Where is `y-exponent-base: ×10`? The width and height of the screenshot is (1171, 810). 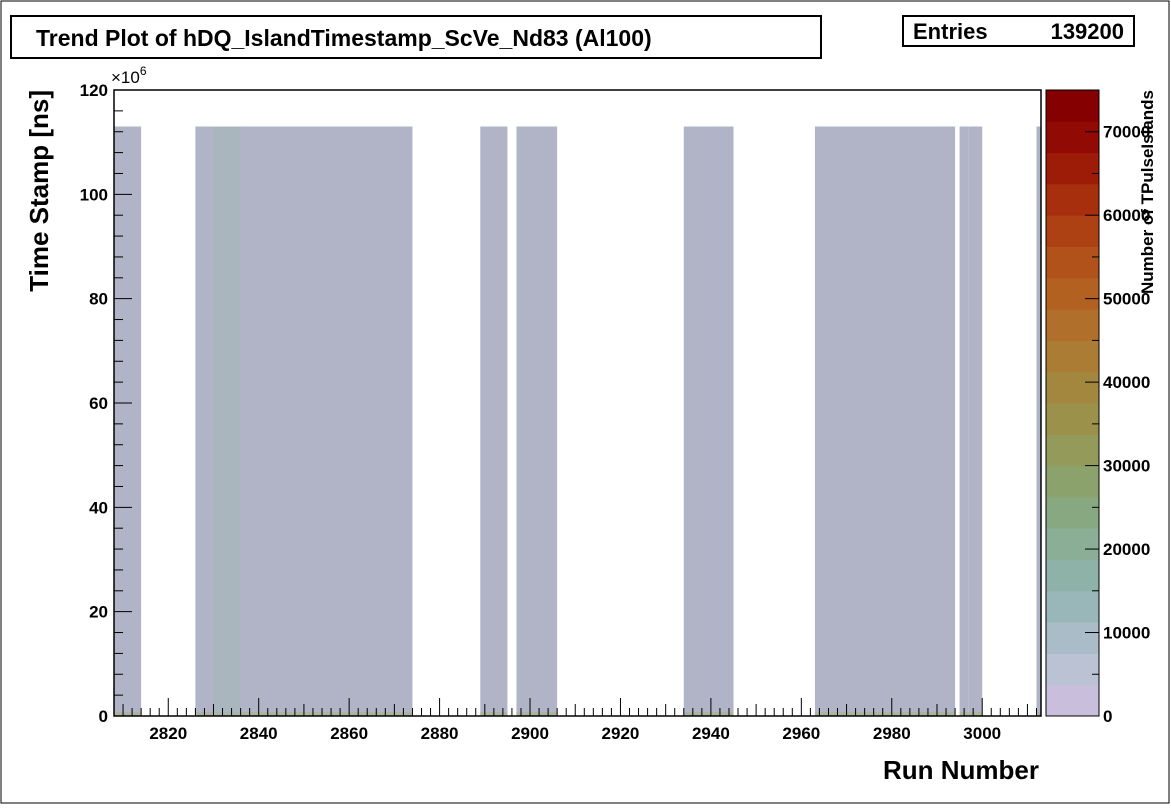 y-exponent-base: ×10 is located at coordinates (125, 77).